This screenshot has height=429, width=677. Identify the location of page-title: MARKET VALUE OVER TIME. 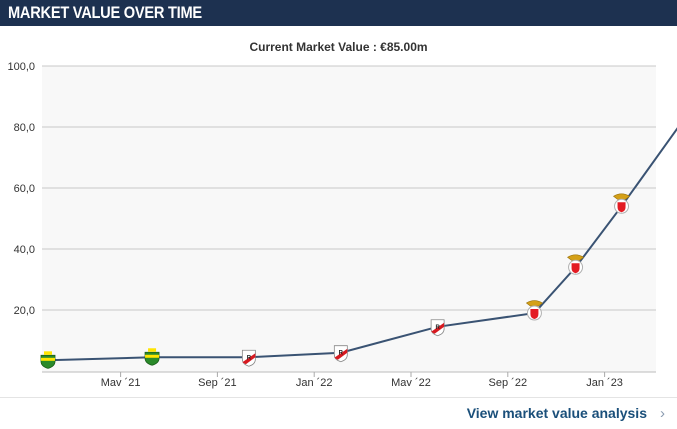
(105, 12).